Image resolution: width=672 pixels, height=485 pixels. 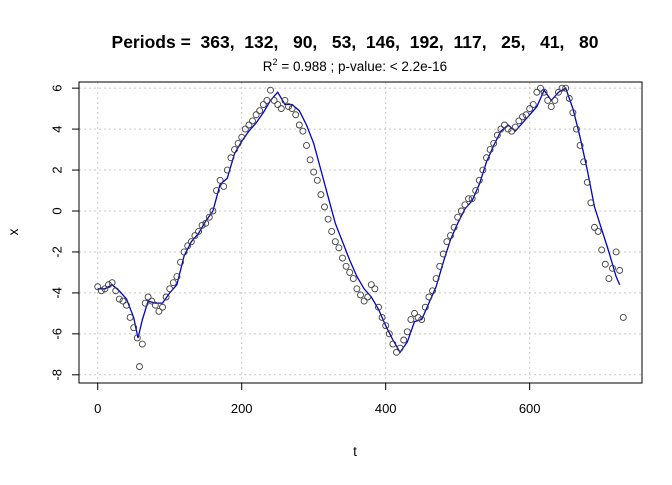 I want to click on y-tick-label: 0, so click(x=57, y=210).